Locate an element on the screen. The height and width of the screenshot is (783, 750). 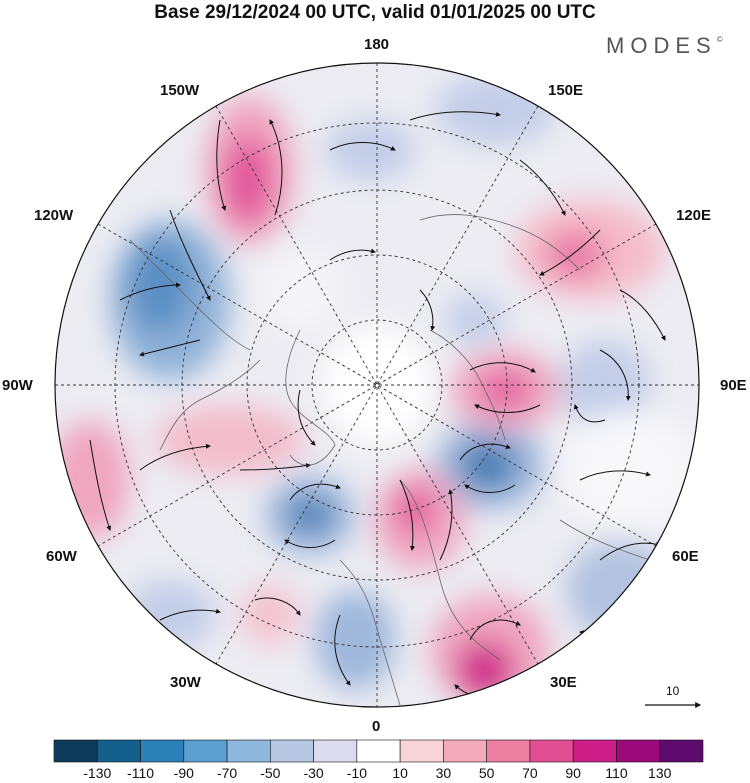
lon-label-90w: 90W is located at coordinates (17, 385).